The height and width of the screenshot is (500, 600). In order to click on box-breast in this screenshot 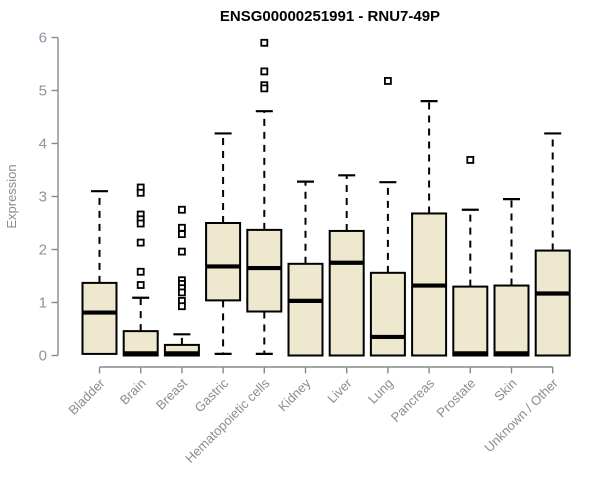, I will do `click(181, 281)`.